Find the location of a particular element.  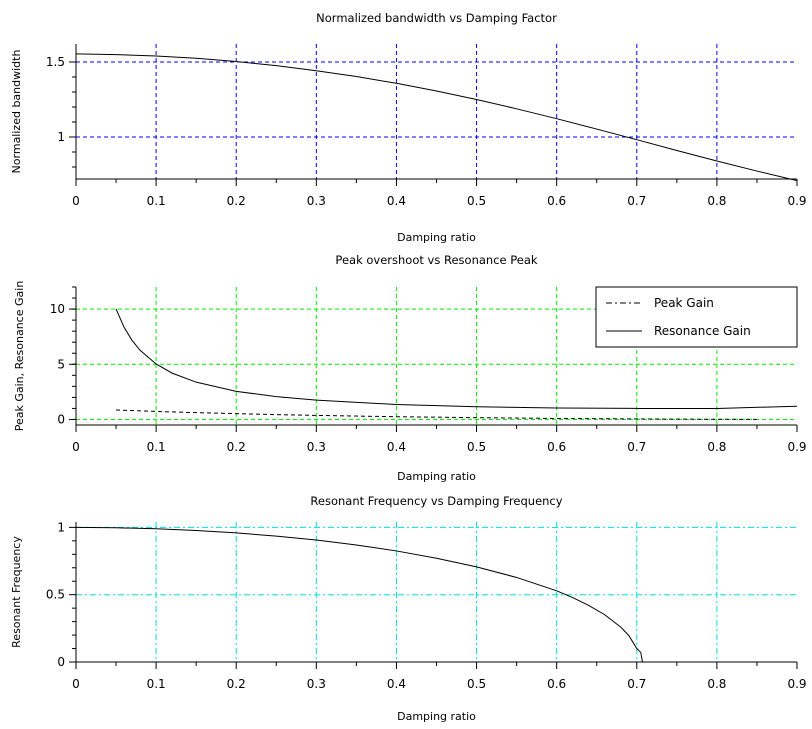

y-axis-label: Normalized bandwidth is located at coordinates (16, 112).